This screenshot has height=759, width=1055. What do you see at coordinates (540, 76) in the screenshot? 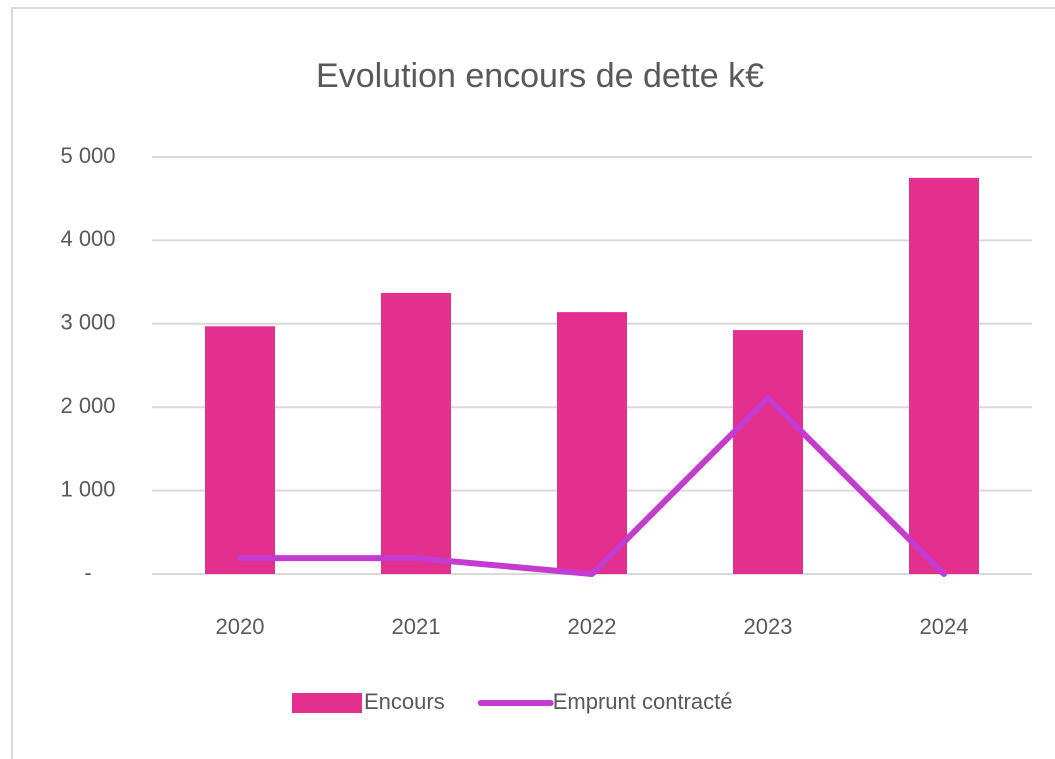
I see `chart-title: Evolution encours de dette k€` at bounding box center [540, 76].